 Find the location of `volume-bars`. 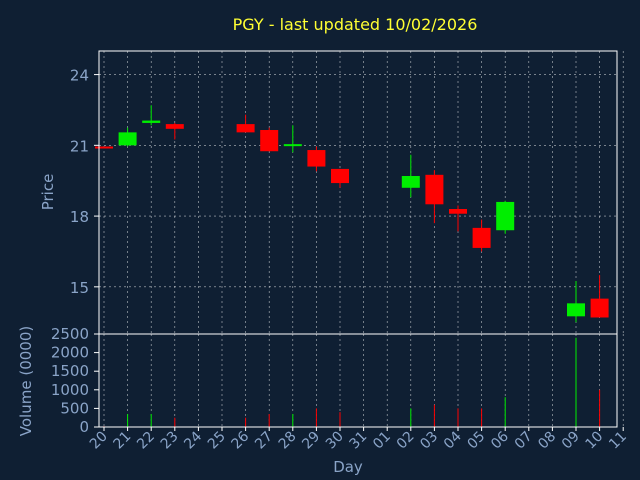

volume-bars is located at coordinates (352, 382).